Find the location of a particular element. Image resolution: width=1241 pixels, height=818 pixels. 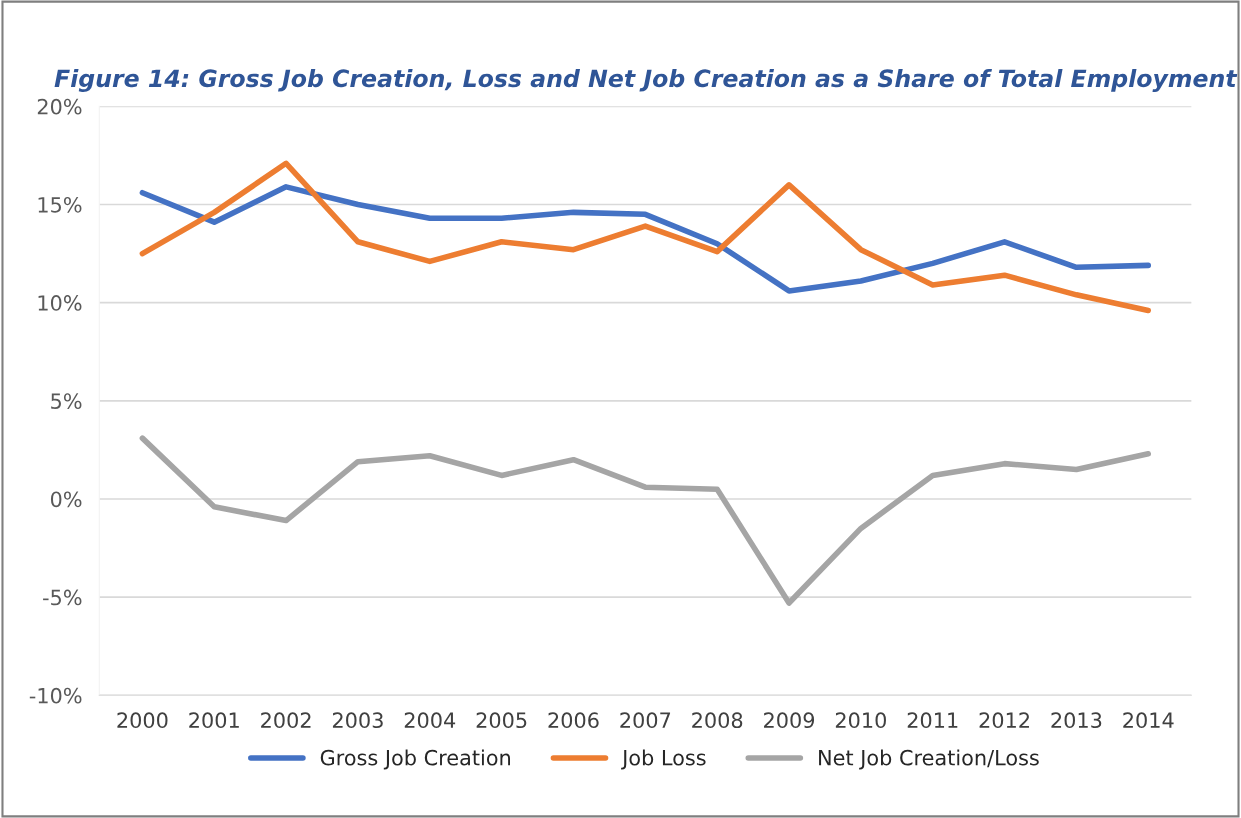

x-tick-label: 2011 is located at coordinates (932, 720).